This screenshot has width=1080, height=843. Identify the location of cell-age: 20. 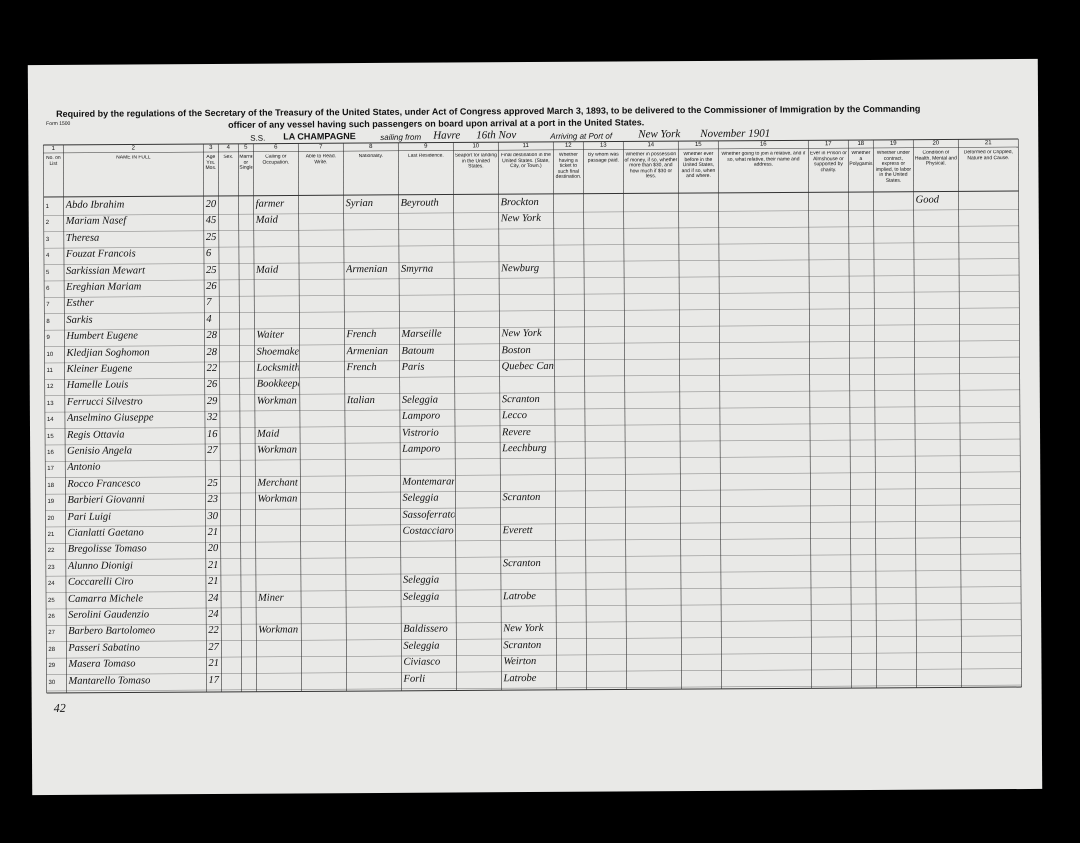
(213, 549).